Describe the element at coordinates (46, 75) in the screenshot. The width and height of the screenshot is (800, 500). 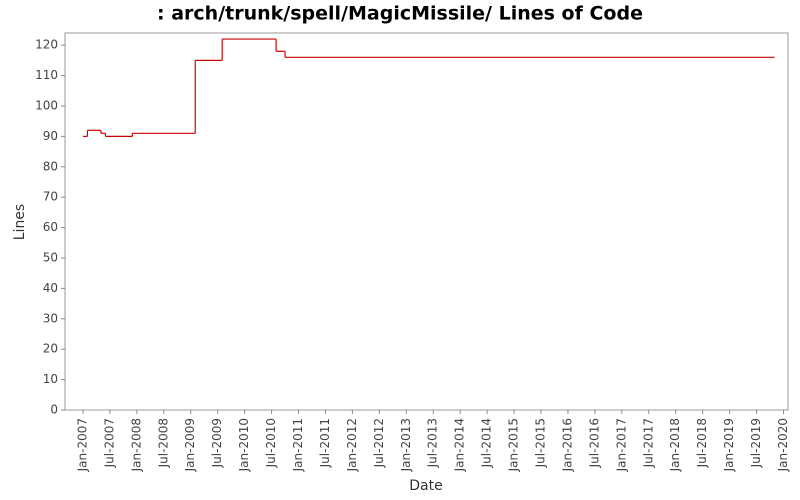
I see `y-tick-label: 110` at that location.